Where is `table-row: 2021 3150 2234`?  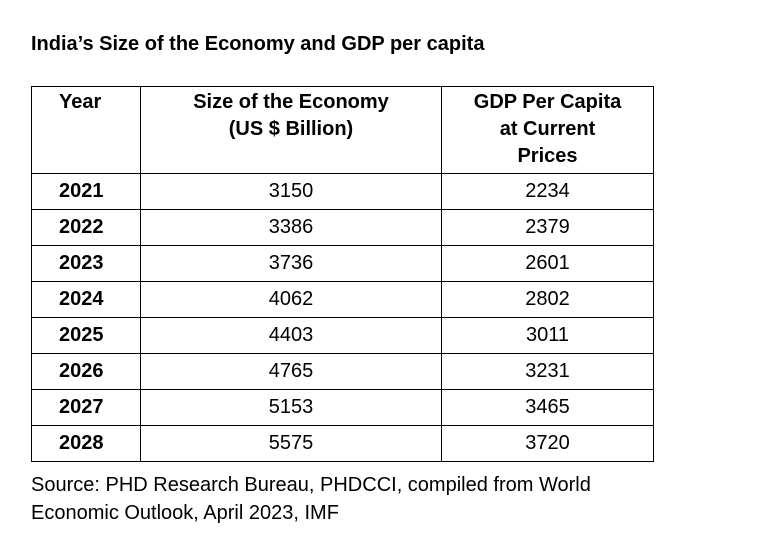 table-row: 2021 3150 2234 is located at coordinates (342, 191).